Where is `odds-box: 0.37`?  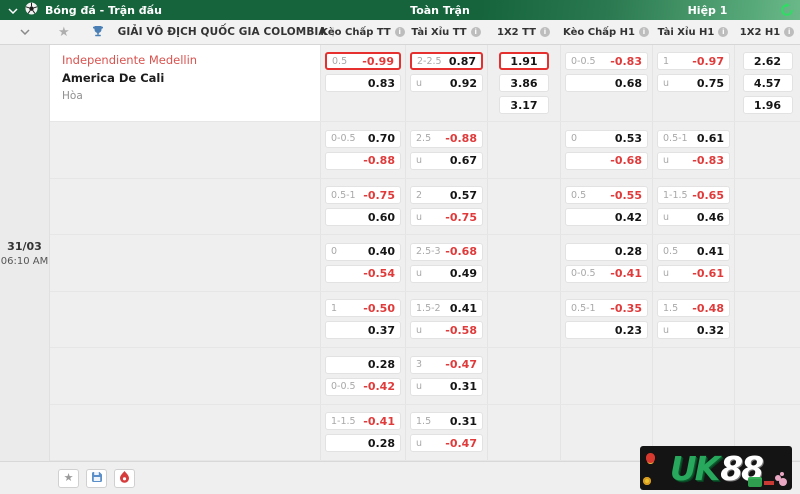
odds-box: 0.37 is located at coordinates (363, 330).